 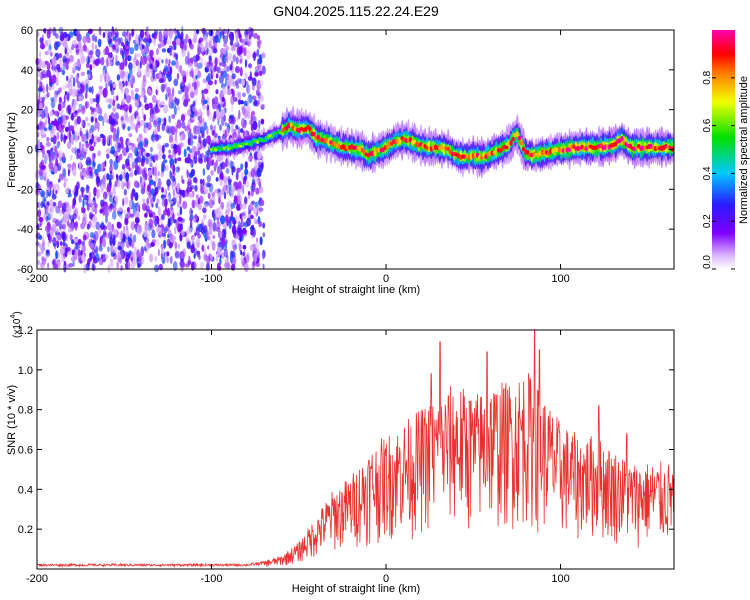 I want to click on y-tick-label: 0.8, so click(x=25, y=411).